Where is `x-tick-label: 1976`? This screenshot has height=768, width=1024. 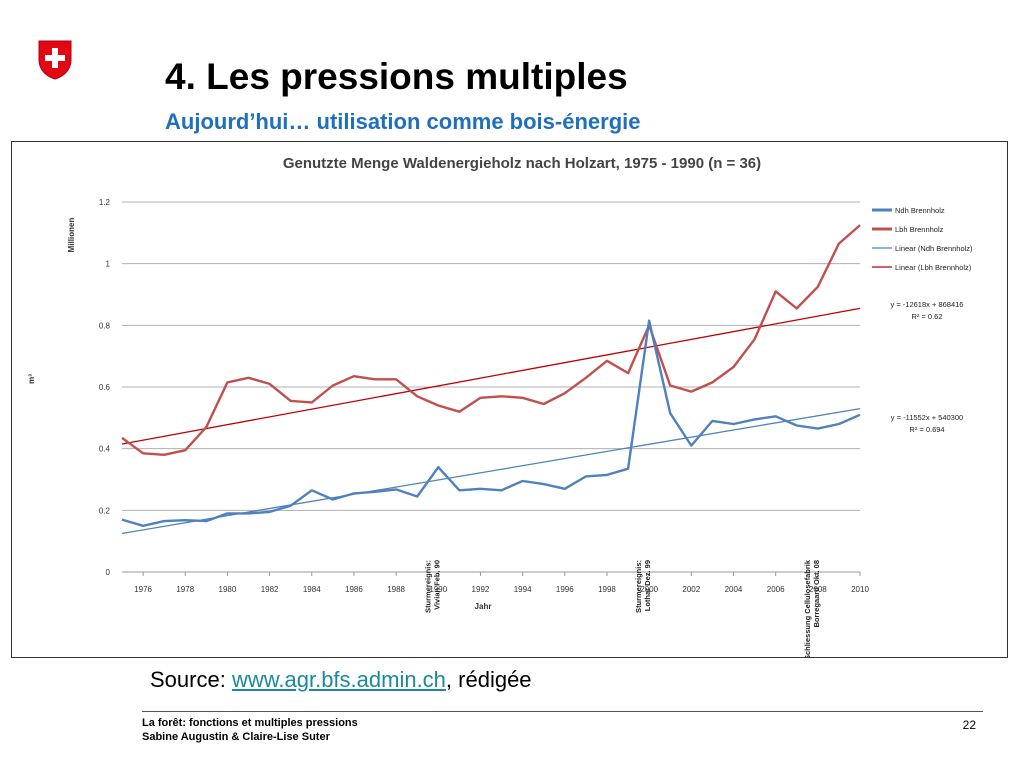
x-tick-label: 1976 is located at coordinates (143, 589).